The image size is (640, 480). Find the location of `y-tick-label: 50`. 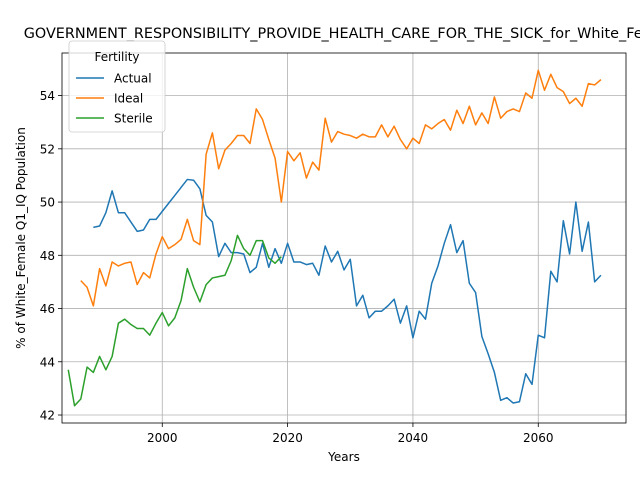

y-tick-label: 50 is located at coordinates (47, 203).